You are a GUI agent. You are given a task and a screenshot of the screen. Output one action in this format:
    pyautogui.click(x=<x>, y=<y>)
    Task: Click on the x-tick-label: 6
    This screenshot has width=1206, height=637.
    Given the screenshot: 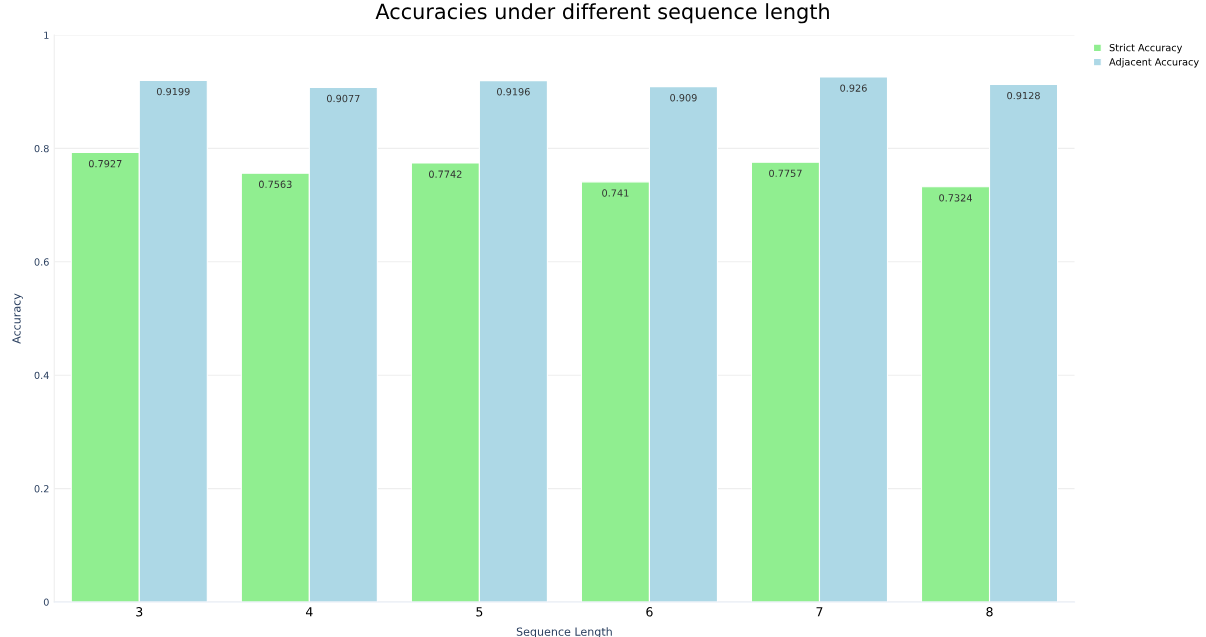 What is the action you would take?
    pyautogui.click(x=649, y=612)
    